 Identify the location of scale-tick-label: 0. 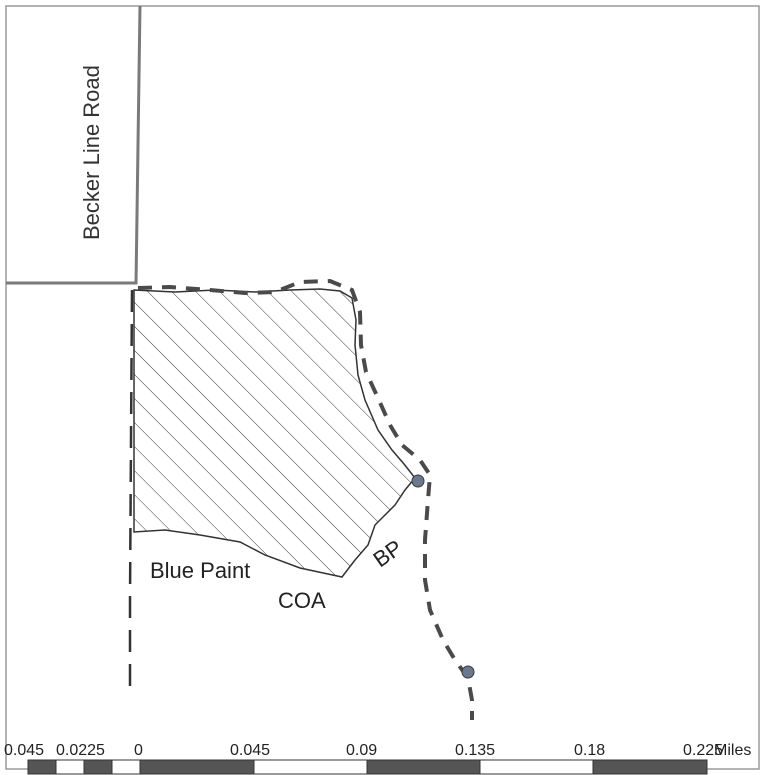
(138, 750).